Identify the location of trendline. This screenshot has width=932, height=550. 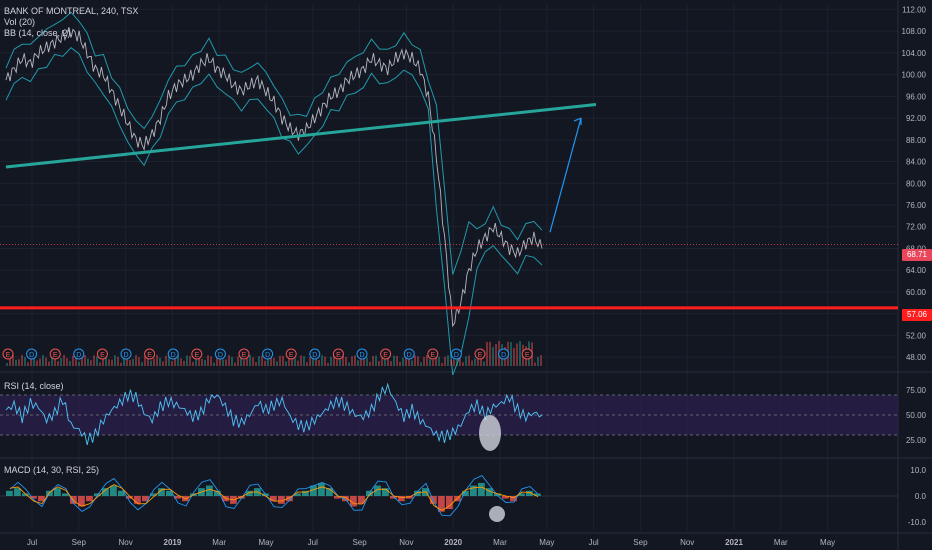
(301, 136).